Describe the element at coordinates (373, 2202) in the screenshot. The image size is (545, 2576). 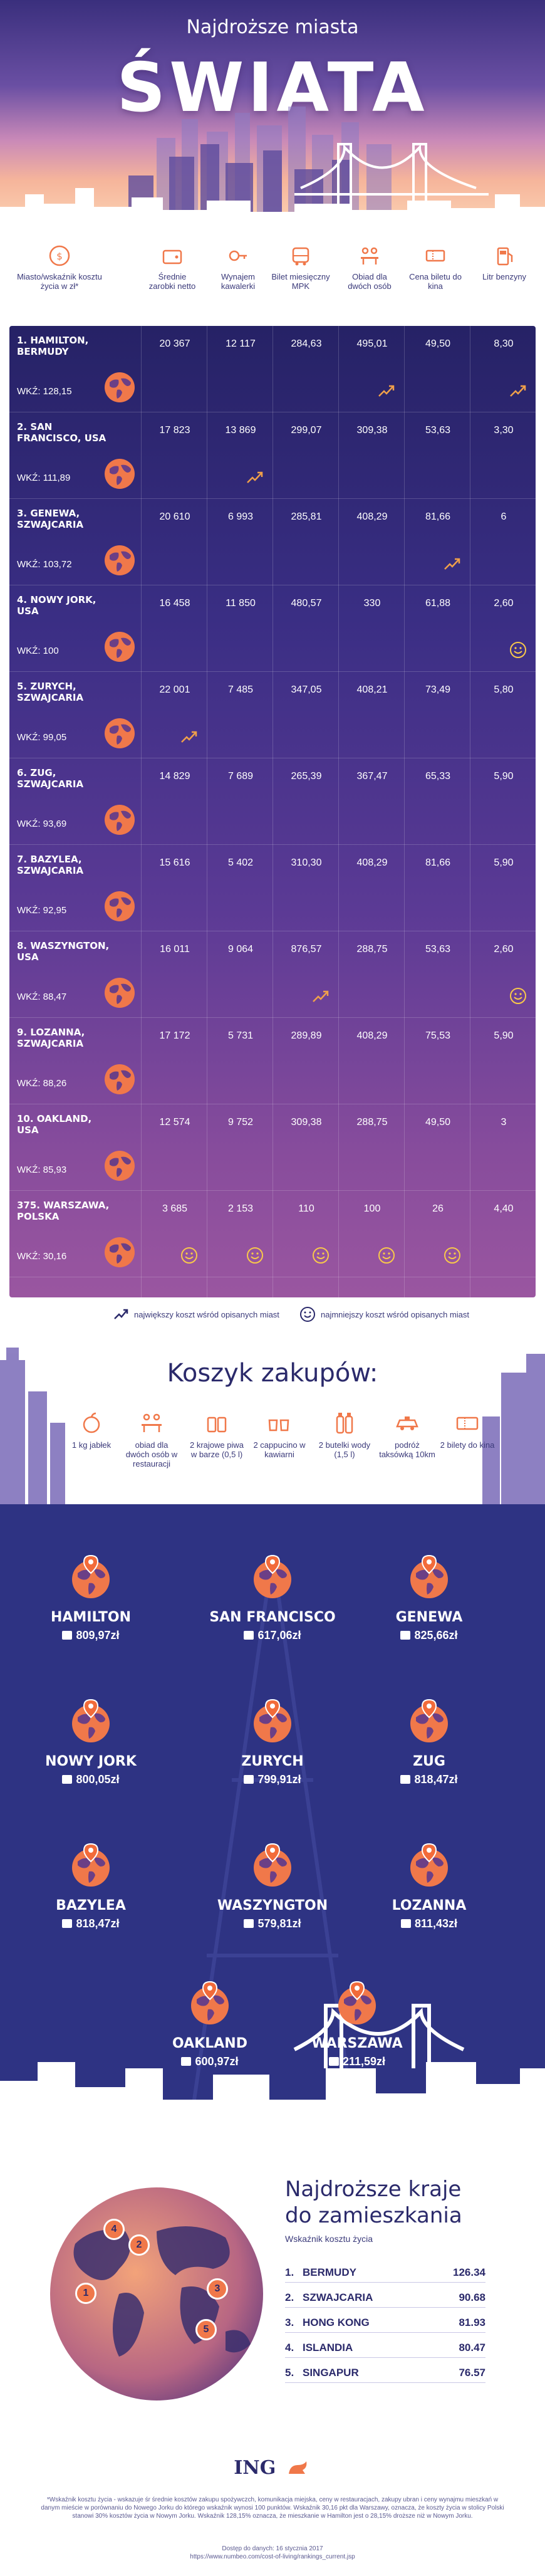
I see `countries-title: Najdroższe kraje do zamieszkania` at that location.